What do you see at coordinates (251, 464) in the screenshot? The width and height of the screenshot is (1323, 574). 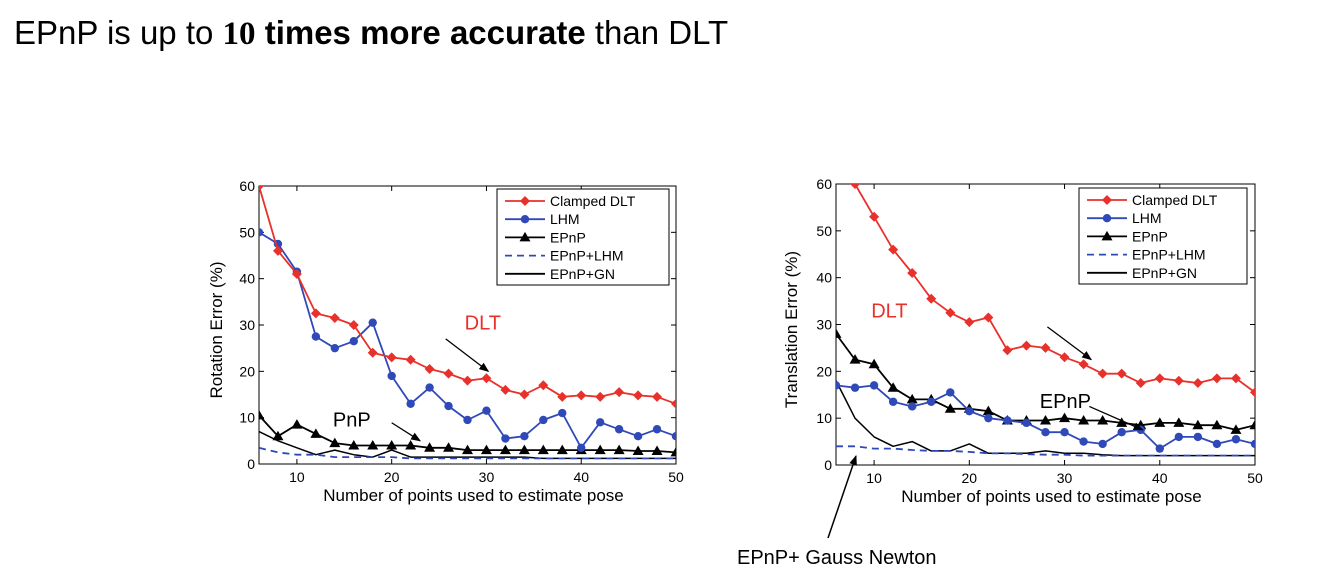 I see `y-tick-label: 0` at bounding box center [251, 464].